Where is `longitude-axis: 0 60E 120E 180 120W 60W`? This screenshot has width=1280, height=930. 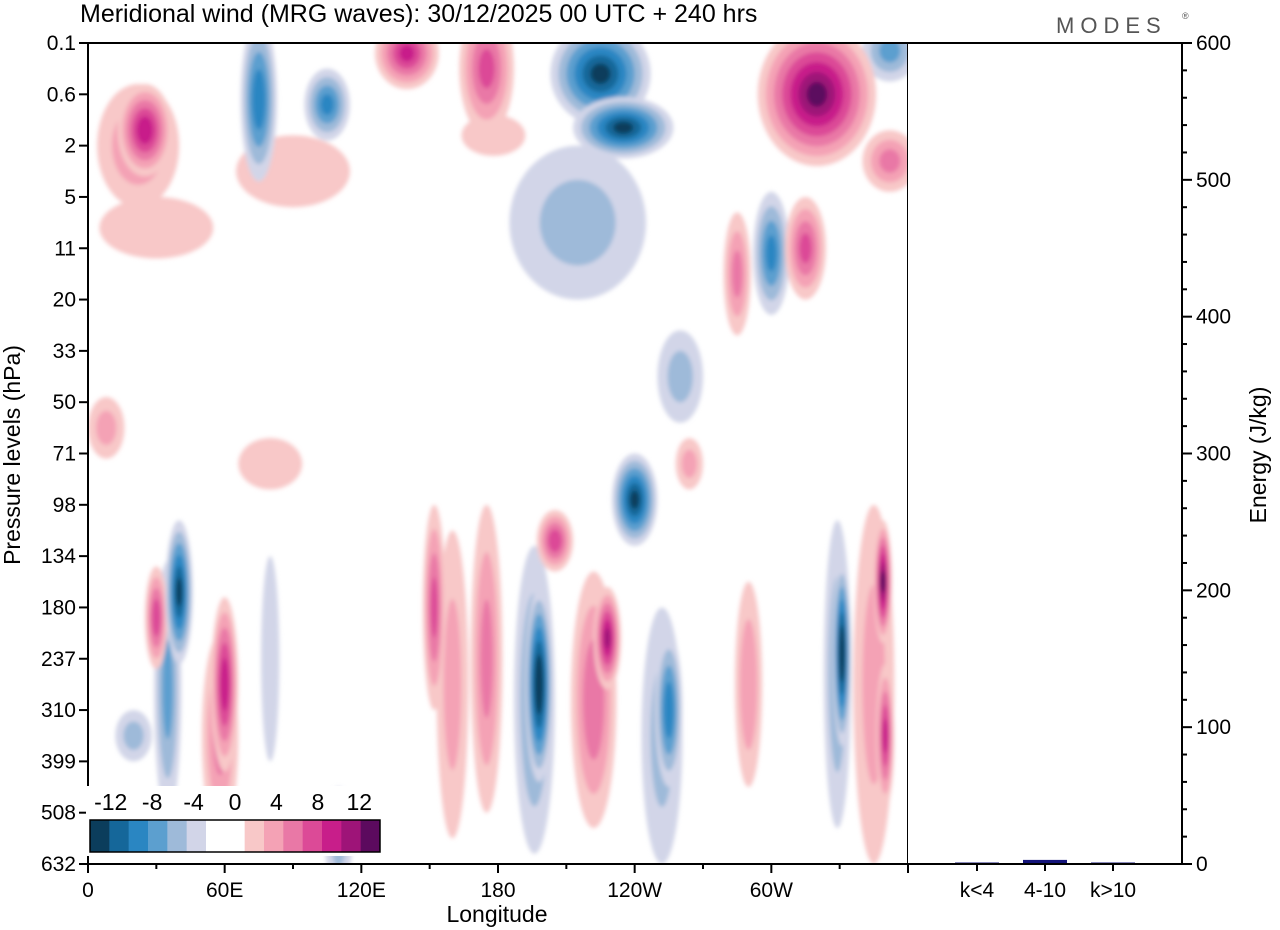
longitude-axis: 0 60E 120E 180 120W 60W is located at coordinates (495, 883).